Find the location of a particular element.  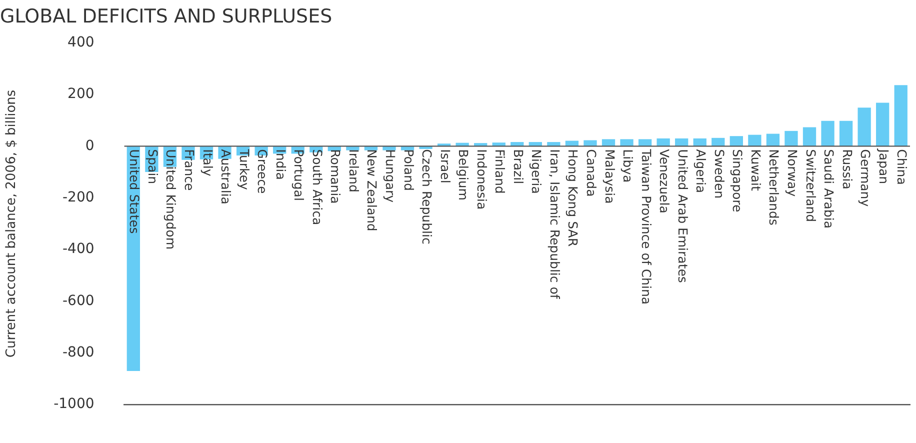

y-tick-label: 400 is located at coordinates (81, 42).